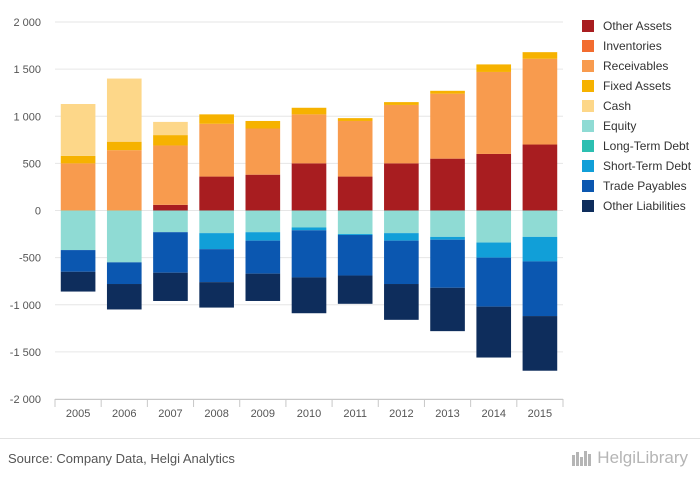 The height and width of the screenshot is (483, 700). What do you see at coordinates (645, 186) in the screenshot?
I see `legend-label-trade-payables: Trade Payables` at bounding box center [645, 186].